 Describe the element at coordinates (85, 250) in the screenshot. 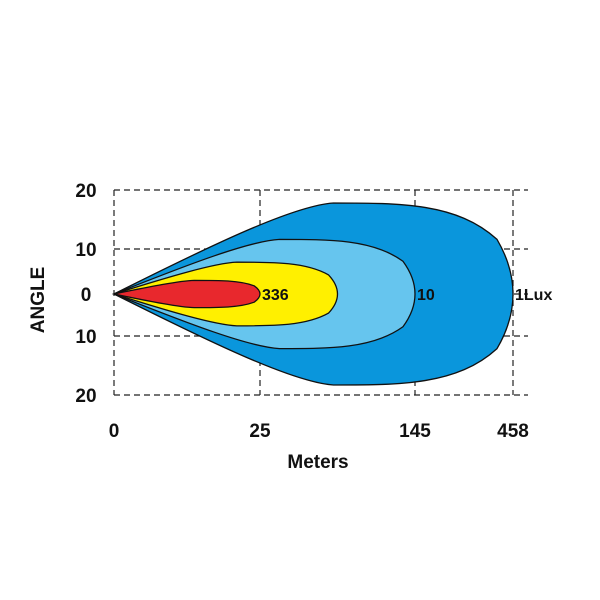

I see `y-tick-1: 10` at that location.